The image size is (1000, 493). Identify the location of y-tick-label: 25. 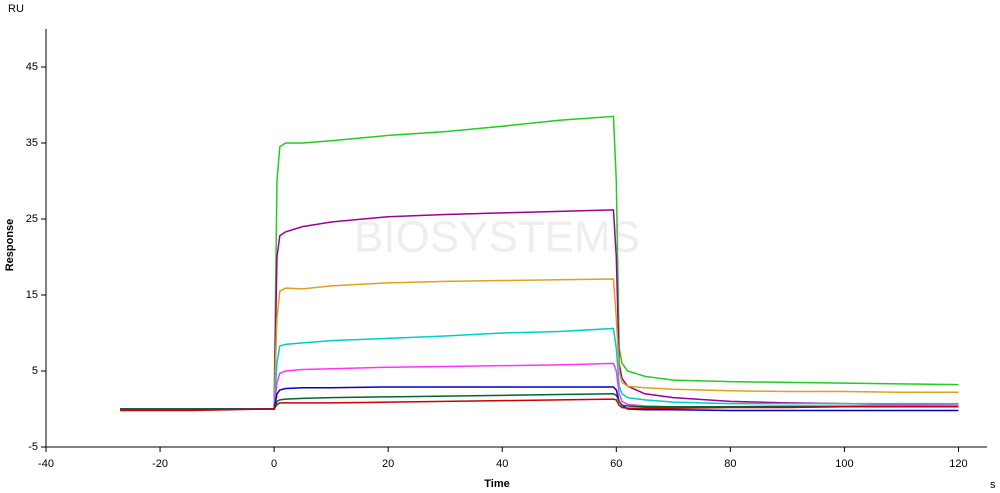
(32, 219).